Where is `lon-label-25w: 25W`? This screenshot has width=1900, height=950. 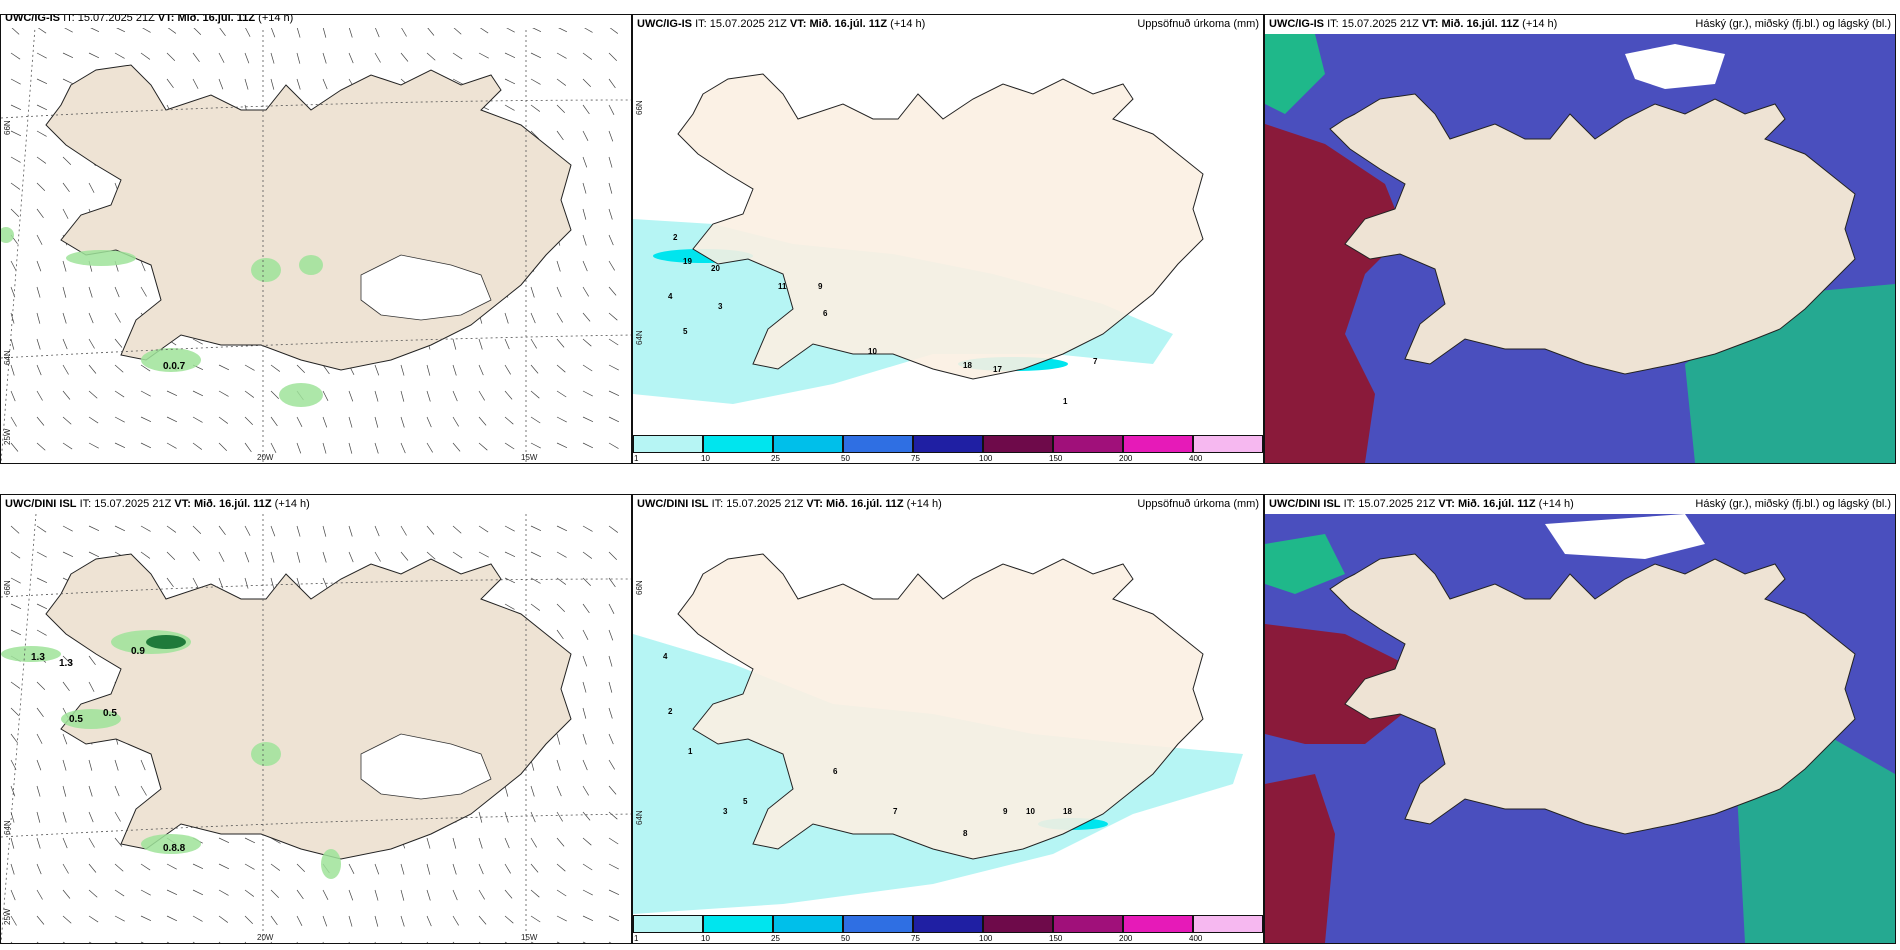 lon-label-25w: 25W is located at coordinates (7, 916).